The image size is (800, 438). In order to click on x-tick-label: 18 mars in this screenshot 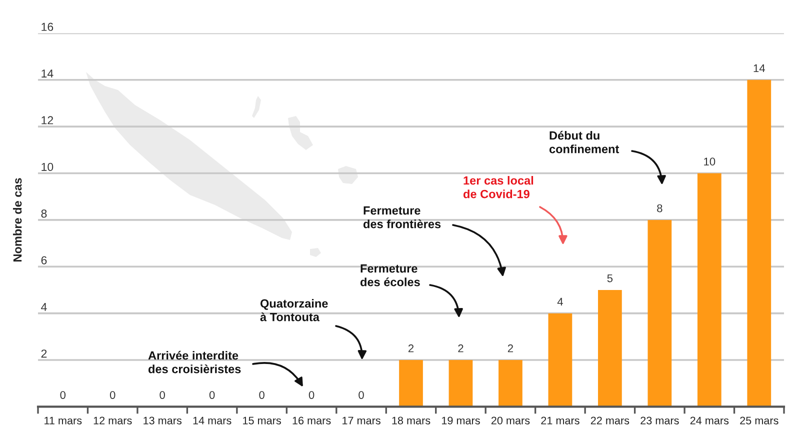, I will do `click(411, 420)`.